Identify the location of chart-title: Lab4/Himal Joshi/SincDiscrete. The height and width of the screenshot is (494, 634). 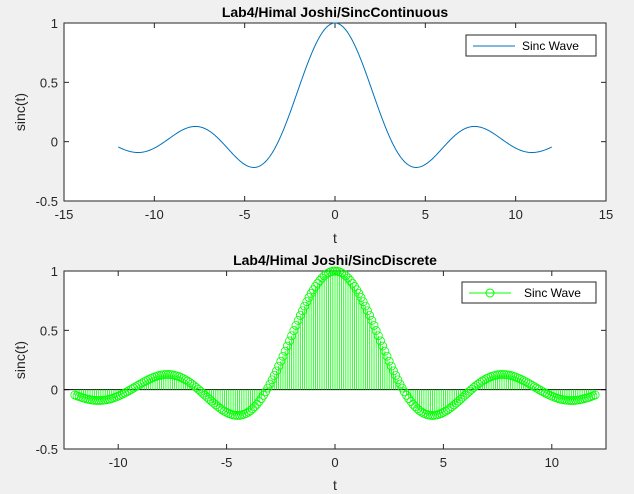
(335, 260).